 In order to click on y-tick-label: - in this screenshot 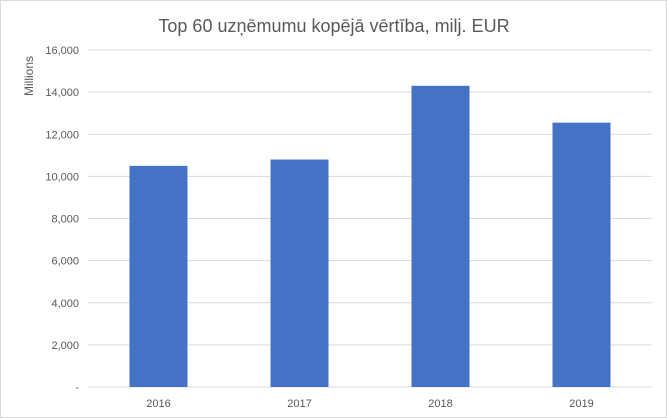, I will do `click(77, 388)`.